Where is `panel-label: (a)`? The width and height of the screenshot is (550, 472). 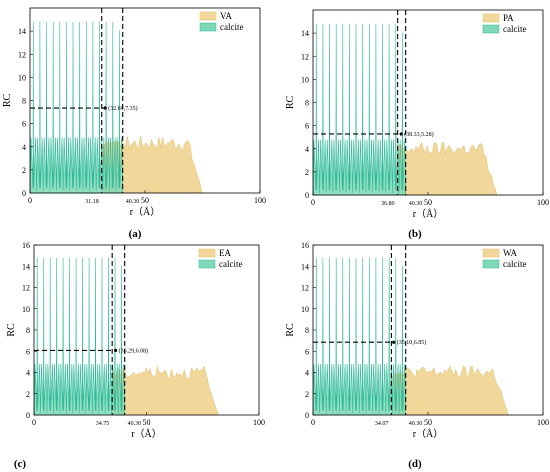
panel-label: (a) is located at coordinates (135, 234).